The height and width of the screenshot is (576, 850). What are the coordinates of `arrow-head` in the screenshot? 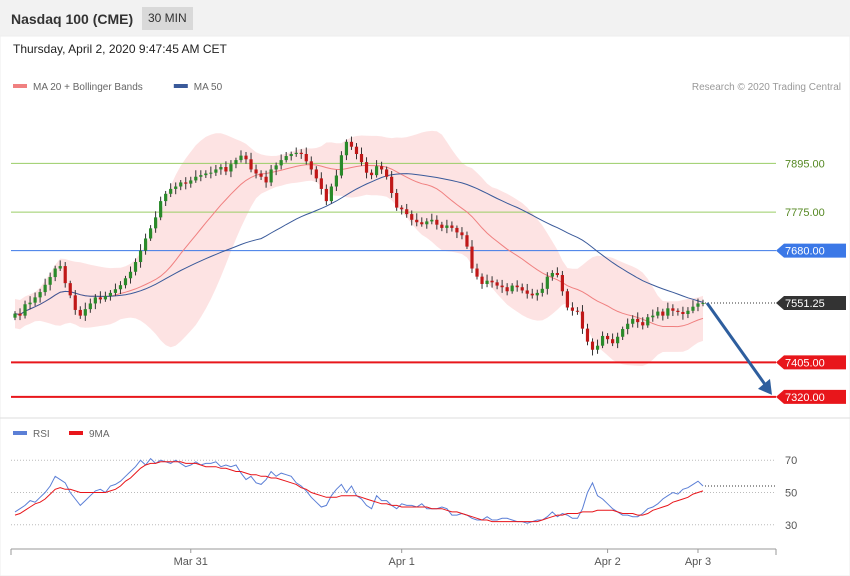 It's located at (765, 386).